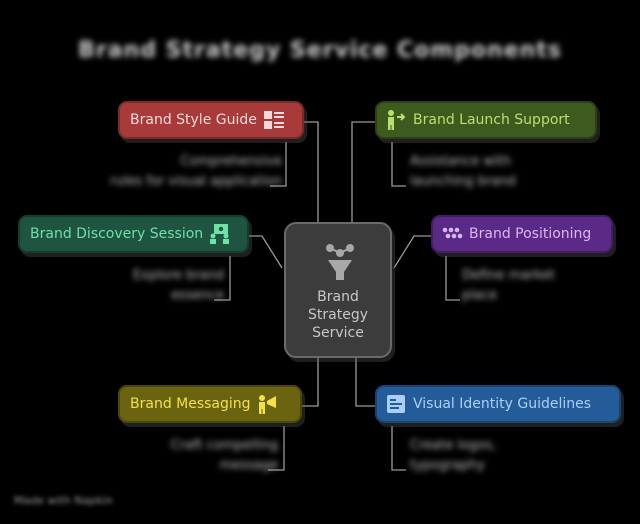  I want to click on positioning-icon, so click(452, 234).